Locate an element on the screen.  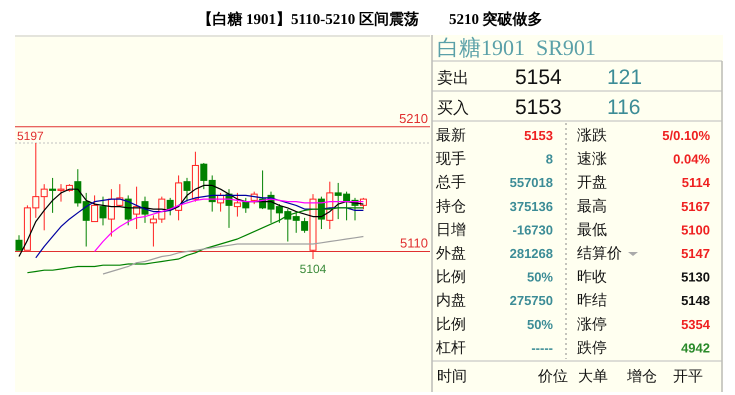
text: 开盘 is located at coordinates (592, 183).